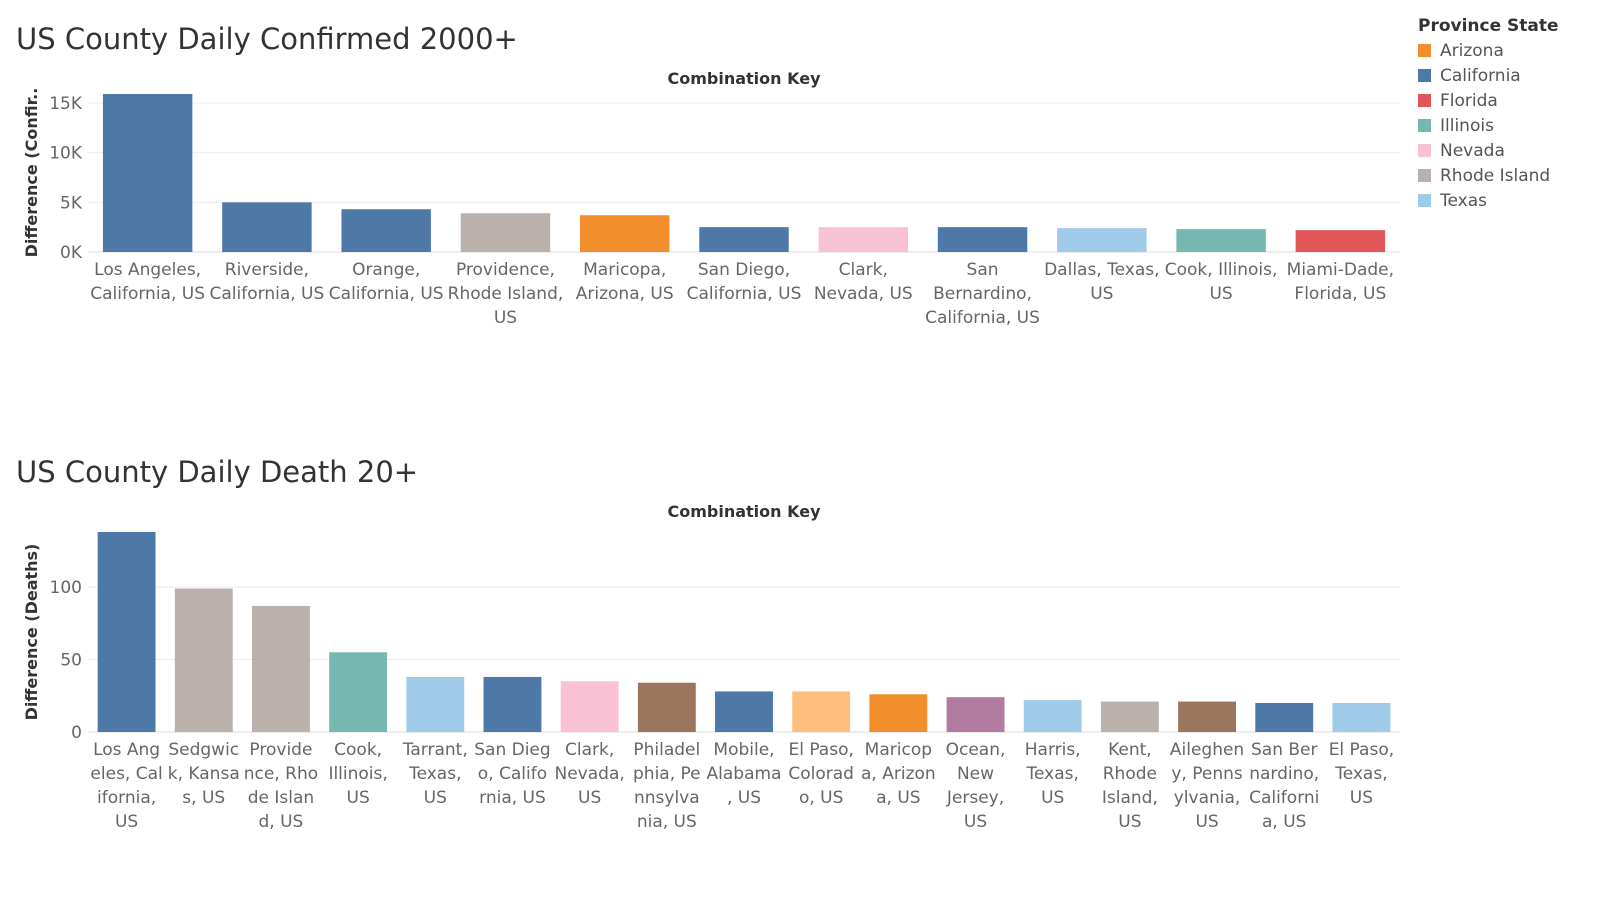 Image resolution: width=1600 pixels, height=900 pixels. I want to click on legend-label: Arizona, so click(1472, 50).